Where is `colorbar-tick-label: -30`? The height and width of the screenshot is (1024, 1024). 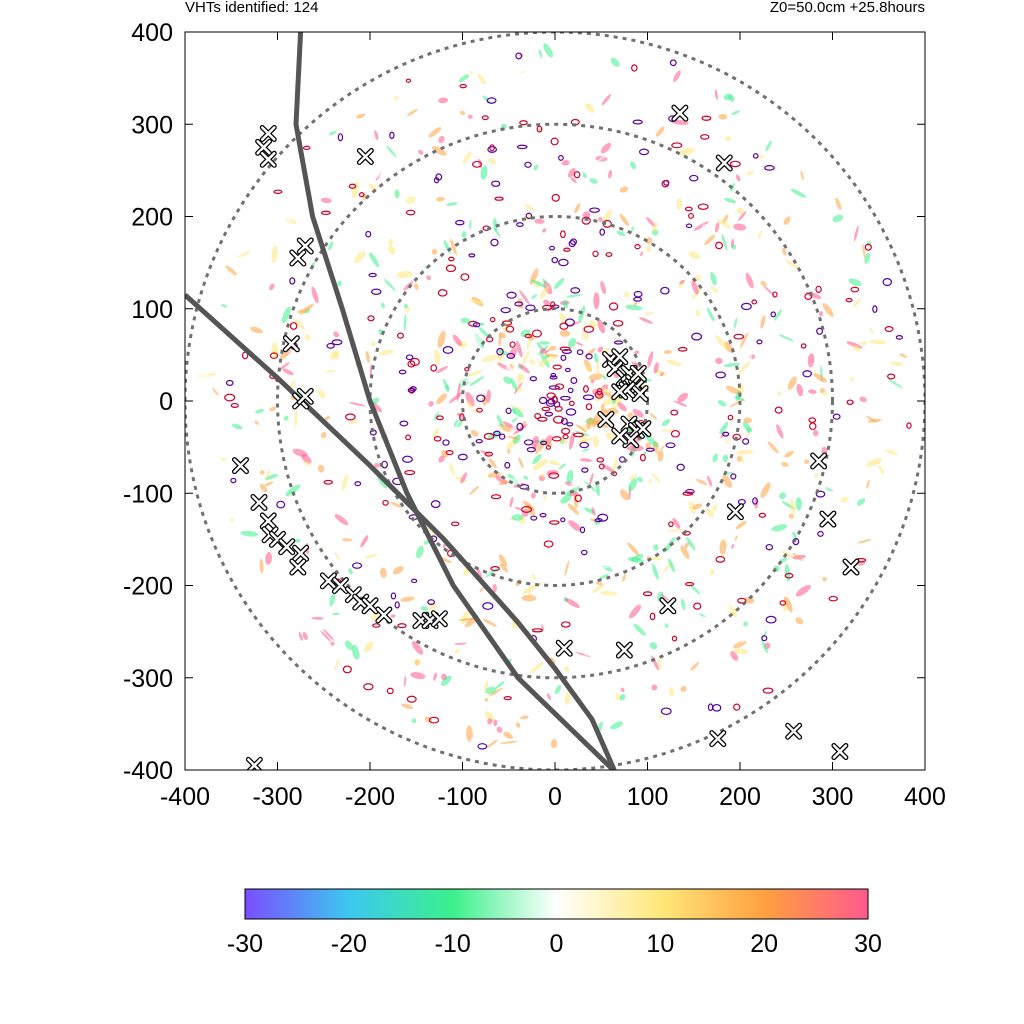 colorbar-tick-label: -30 is located at coordinates (245, 944).